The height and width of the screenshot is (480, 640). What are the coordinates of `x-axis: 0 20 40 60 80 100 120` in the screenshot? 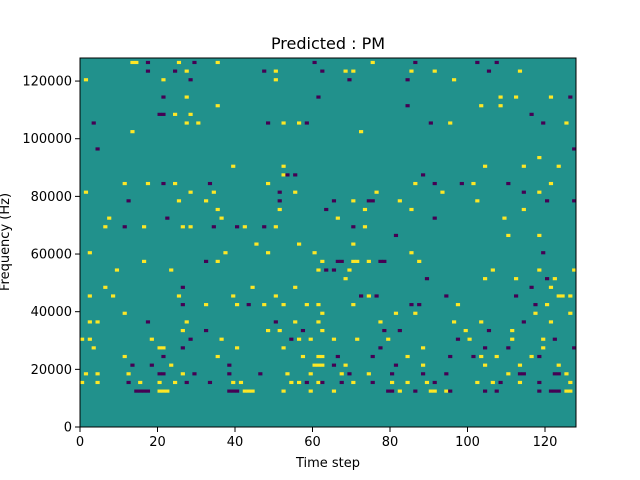 It's located at (316, 438).